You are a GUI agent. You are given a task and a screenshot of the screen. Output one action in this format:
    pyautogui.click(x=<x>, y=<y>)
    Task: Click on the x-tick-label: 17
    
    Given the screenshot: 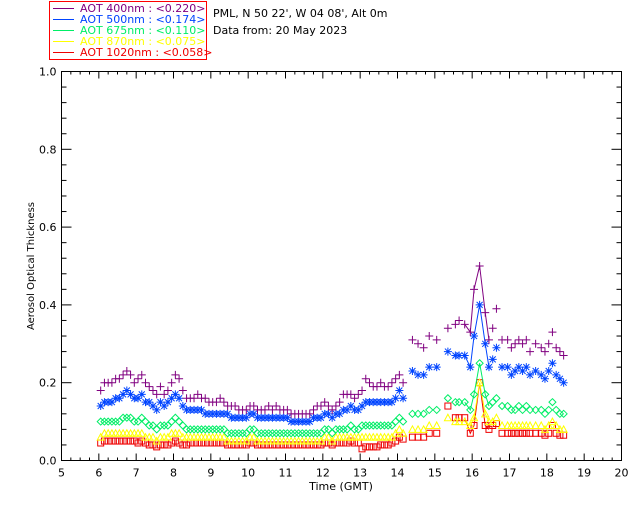 What is the action you would take?
    pyautogui.click(x=510, y=473)
    